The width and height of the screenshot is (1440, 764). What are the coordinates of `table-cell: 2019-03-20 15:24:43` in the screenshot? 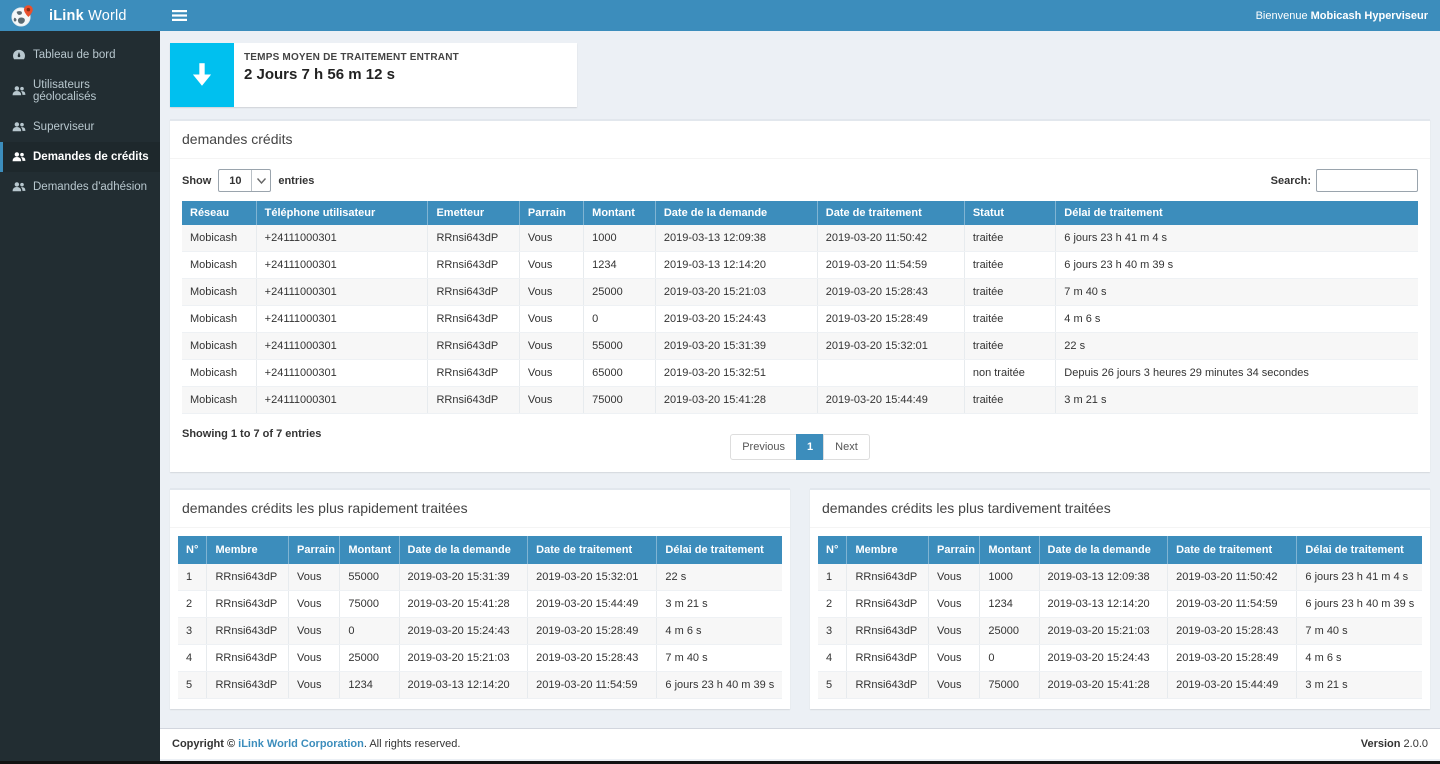 It's located at (464, 631).